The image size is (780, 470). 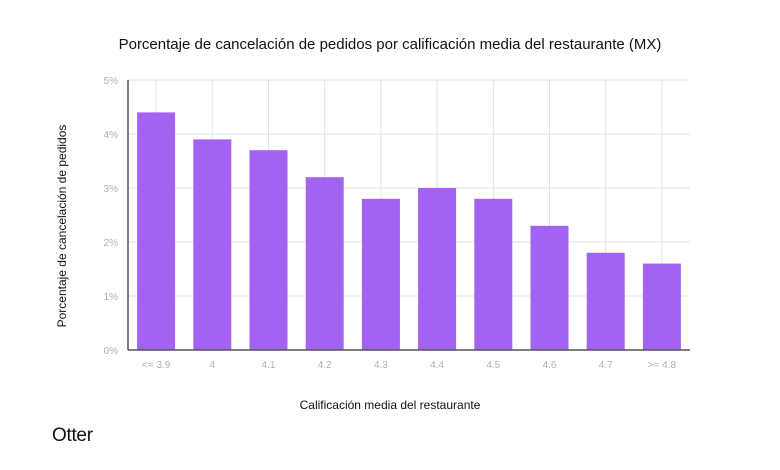 I want to click on x-tick-label: >= 4.8, so click(x=662, y=365).